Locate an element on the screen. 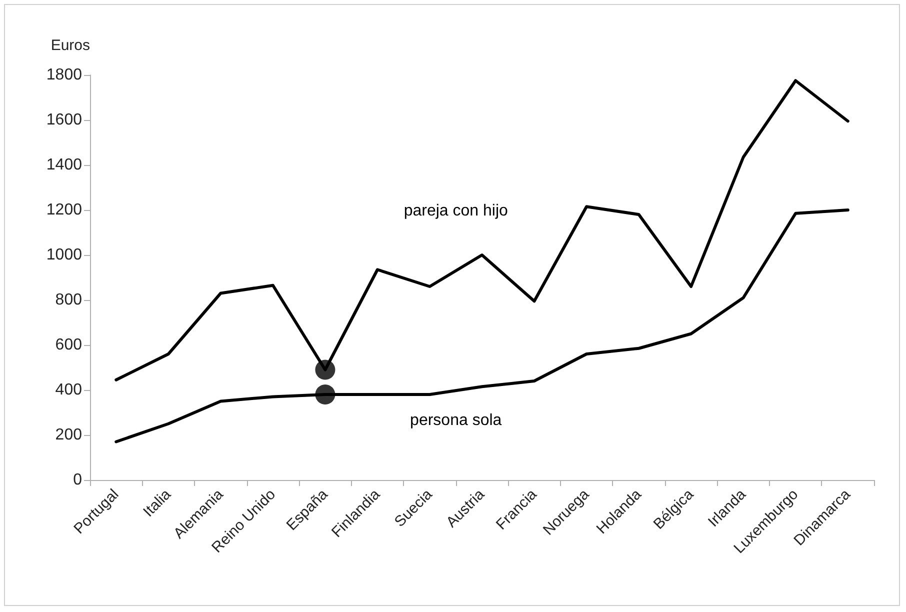 The width and height of the screenshot is (906, 612). y-tick-label: 1000 is located at coordinates (64, 255).